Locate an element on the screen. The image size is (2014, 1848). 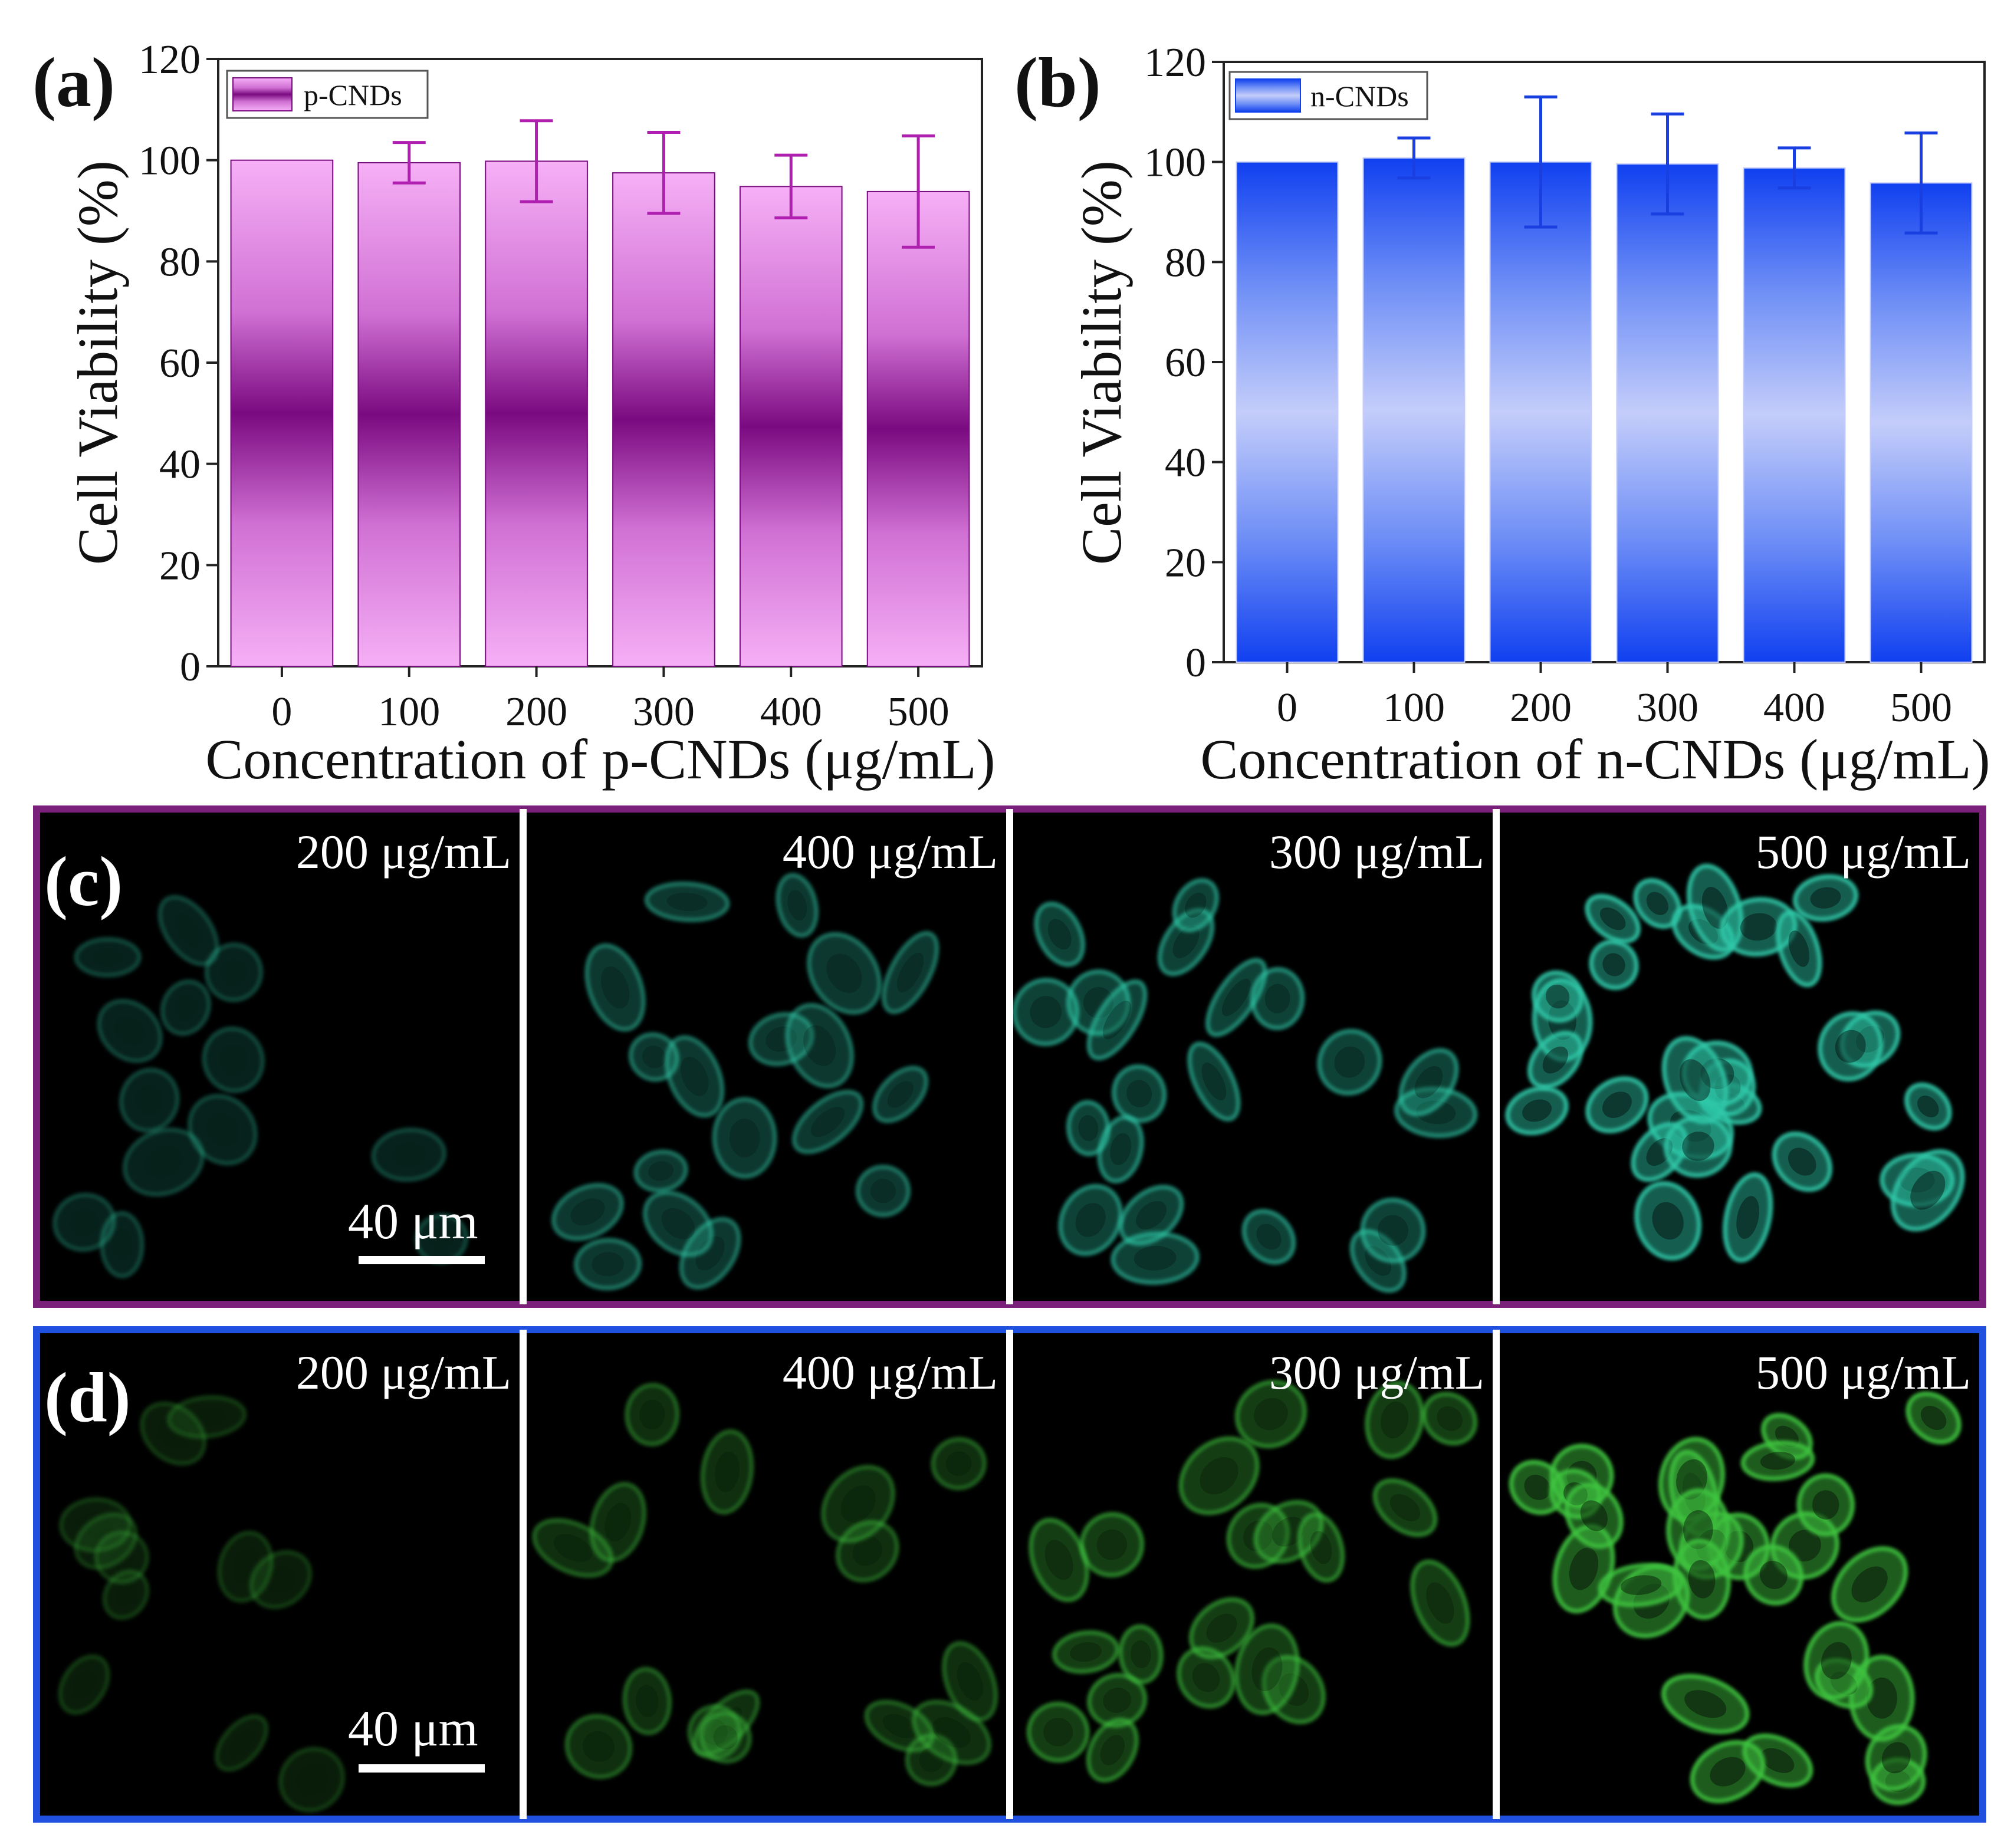
x-tick-label-b-500: 500 is located at coordinates (1921, 708).